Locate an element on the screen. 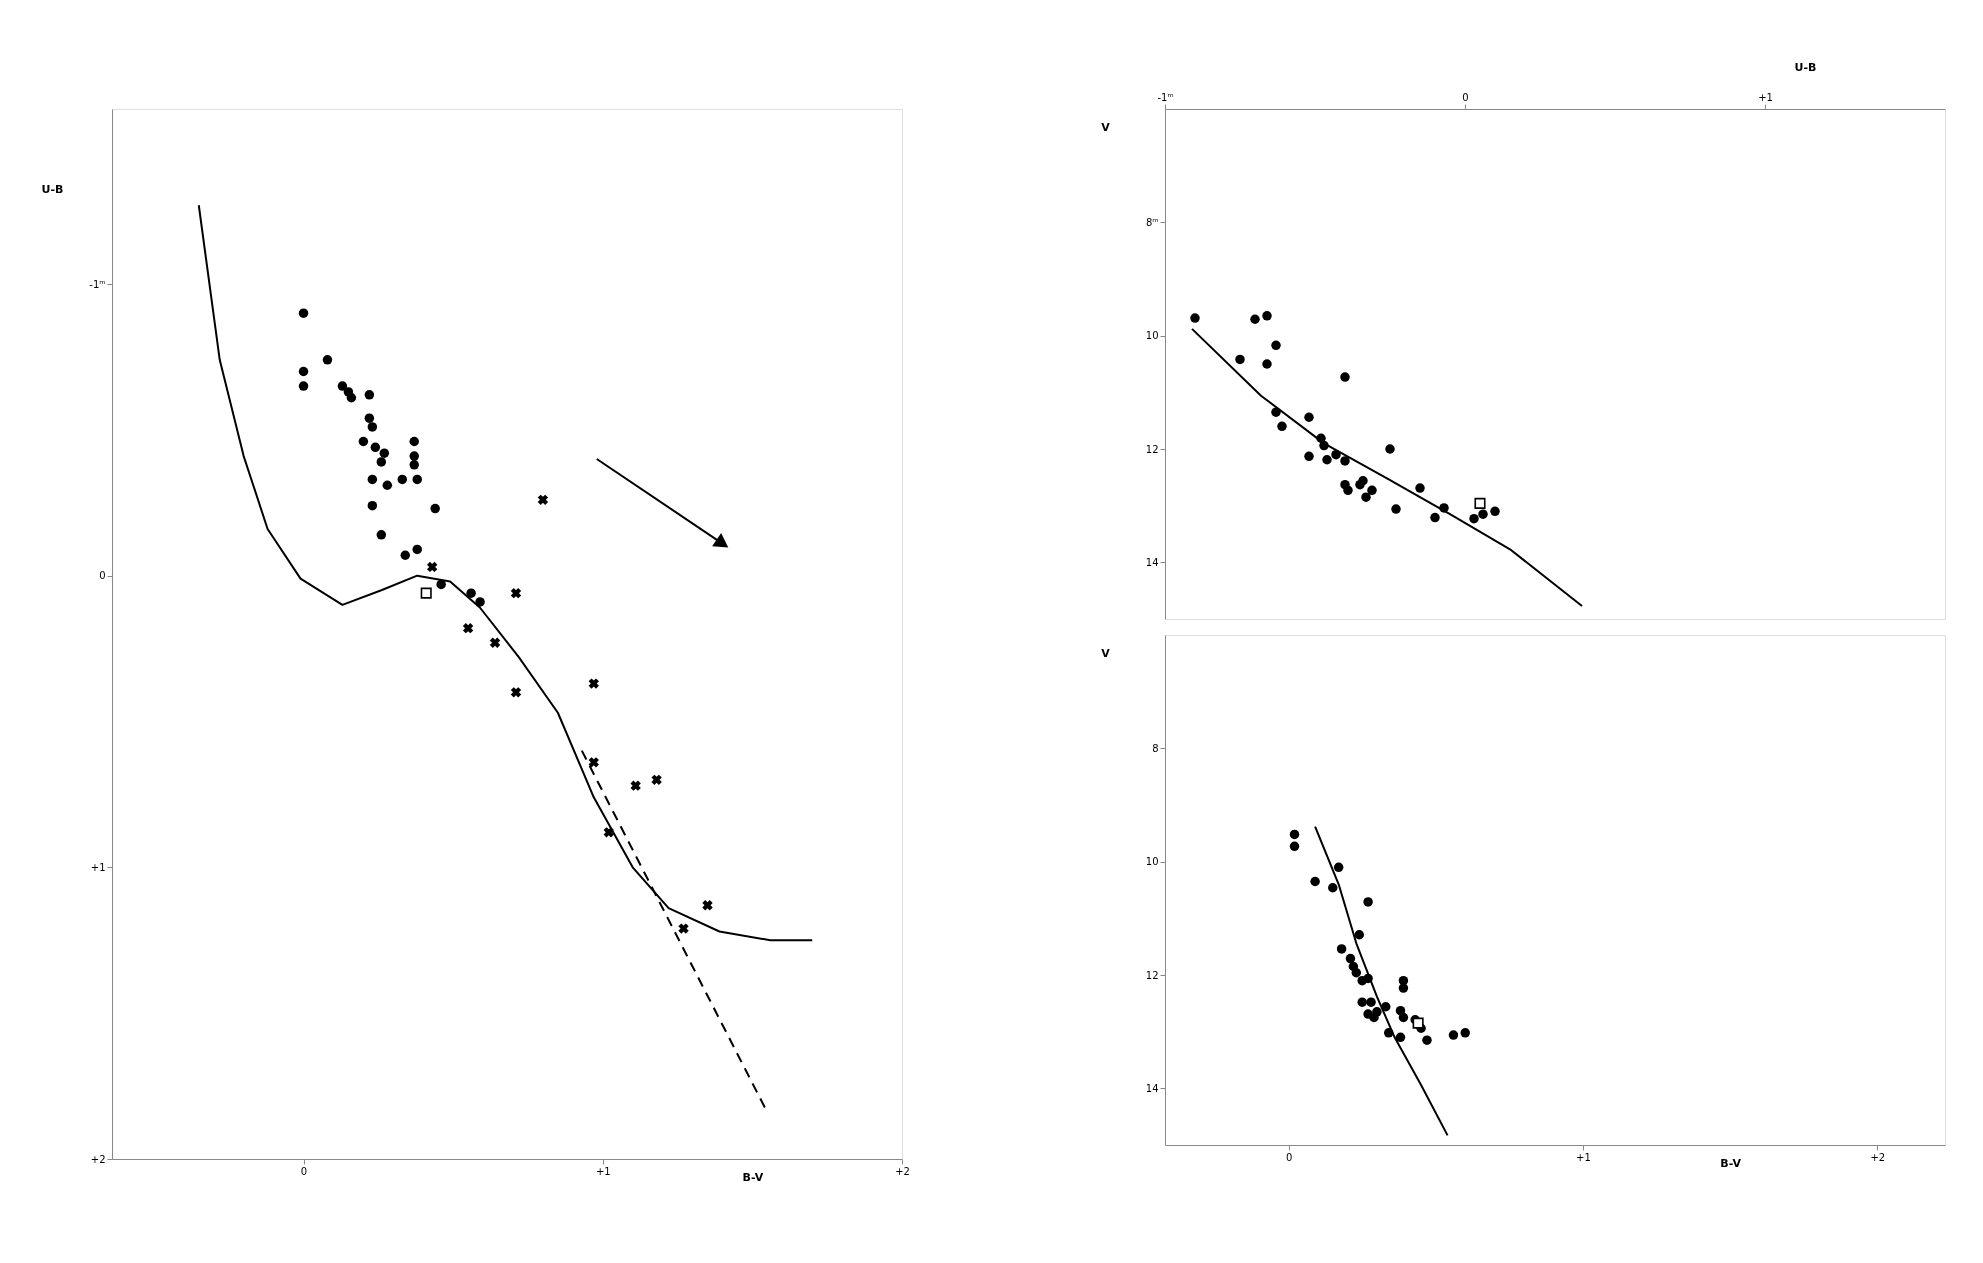  y-tick-label: -1ᵐ is located at coordinates (97, 284).